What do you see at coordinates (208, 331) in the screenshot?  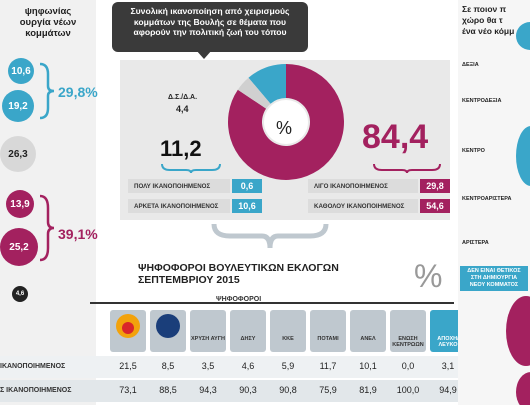 I see `col-header: ΧΡΥΣΗ ΑΥΓΗ` at bounding box center [208, 331].